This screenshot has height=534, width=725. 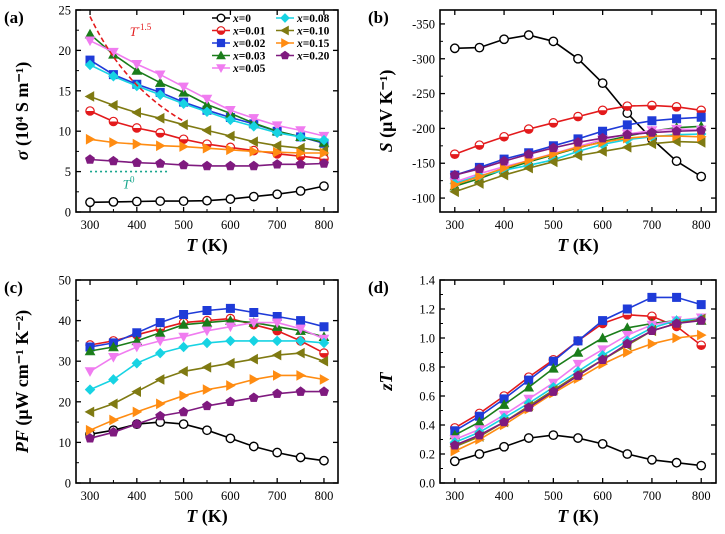 What do you see at coordinates (22, 106) in the screenshot?
I see `y-axis-unit: (10⁴ S m⁻¹)` at bounding box center [22, 106].